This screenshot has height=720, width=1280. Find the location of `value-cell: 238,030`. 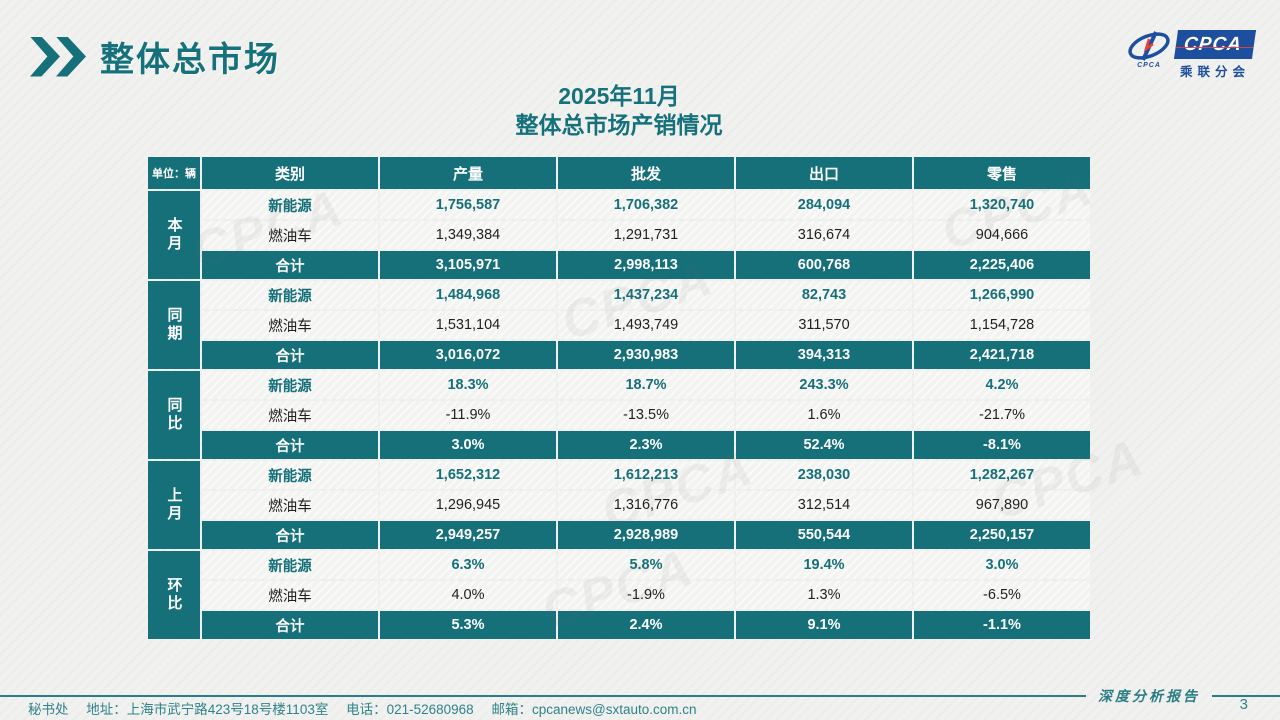

value-cell: 238,030 is located at coordinates (824, 475).